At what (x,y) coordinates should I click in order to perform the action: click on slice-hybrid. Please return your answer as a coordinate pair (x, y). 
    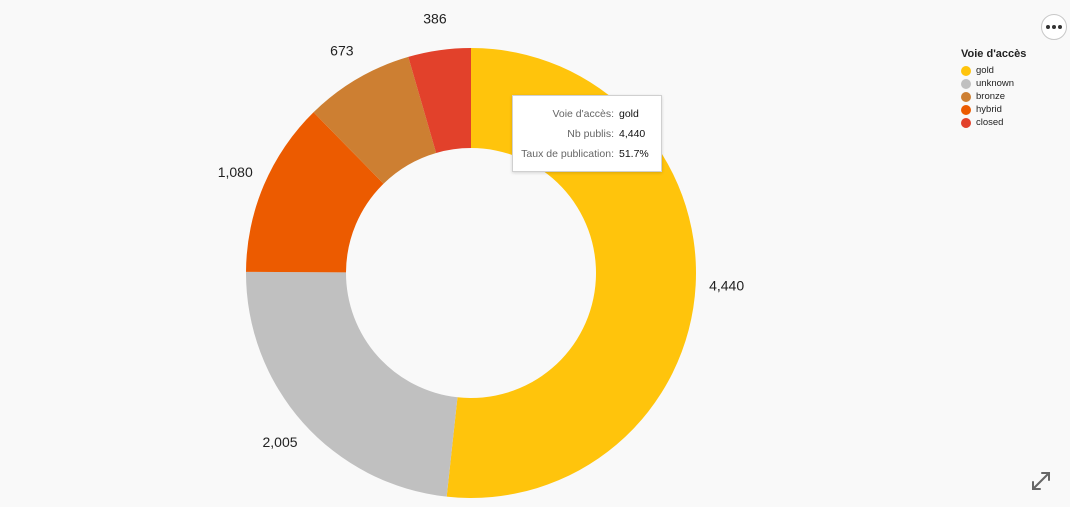
    Looking at the image, I should click on (315, 192).